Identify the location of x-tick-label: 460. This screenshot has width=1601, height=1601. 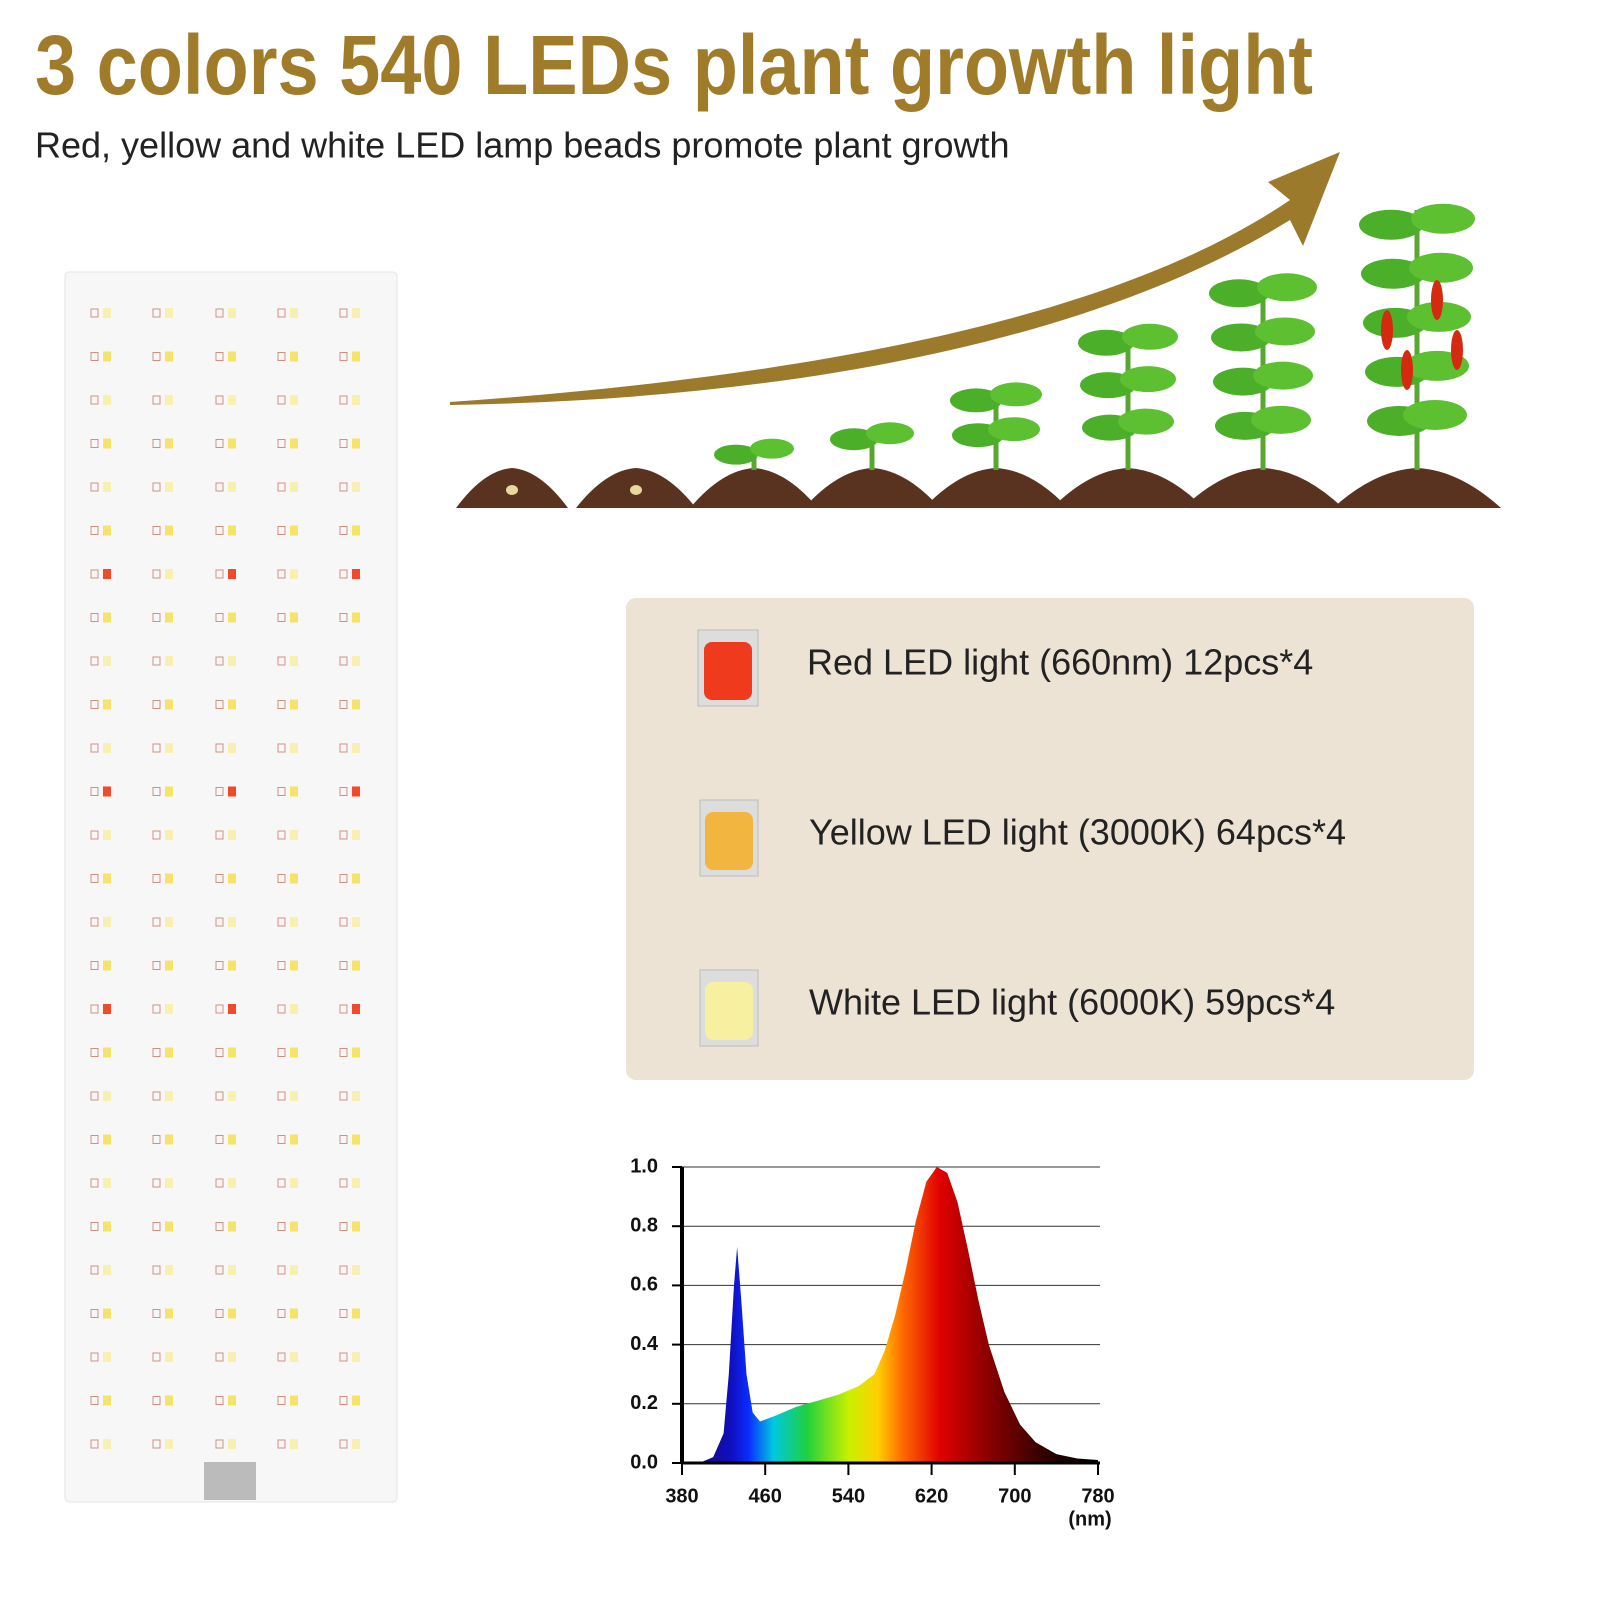
(765, 1496).